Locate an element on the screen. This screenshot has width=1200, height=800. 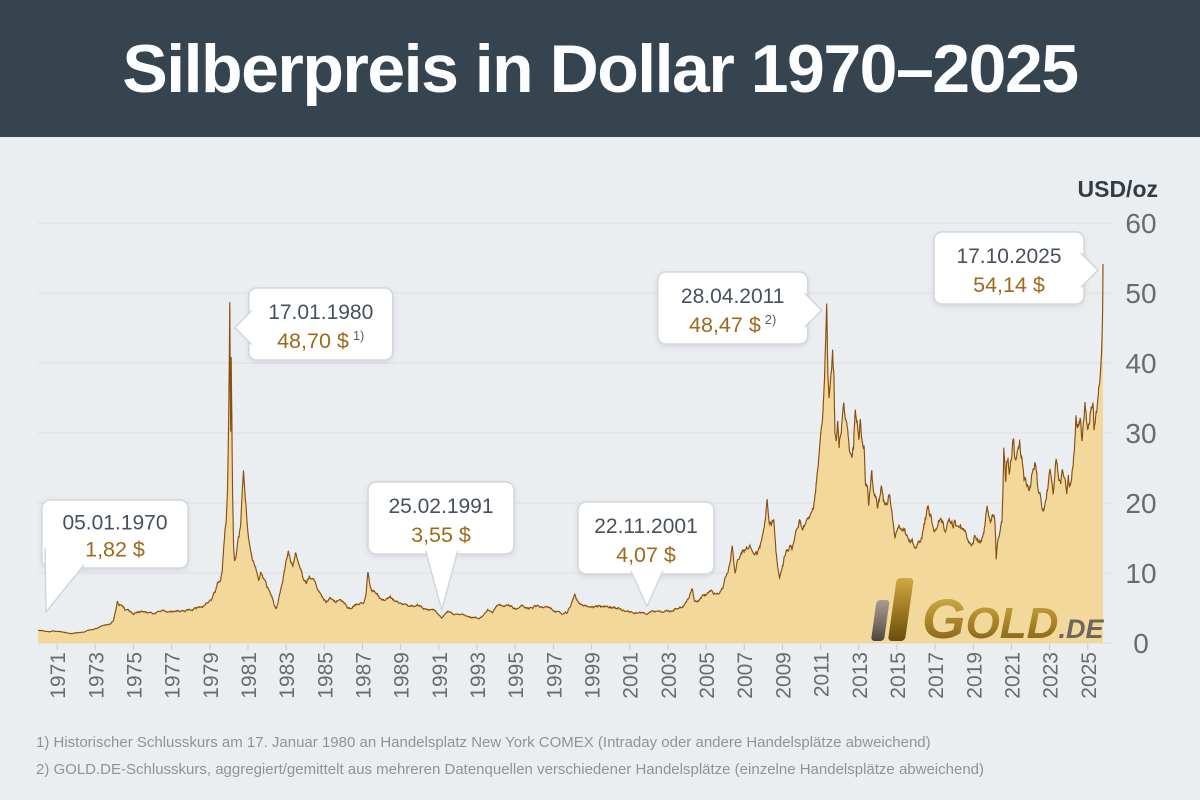
svg-text: 20 is located at coordinates (1140, 503).